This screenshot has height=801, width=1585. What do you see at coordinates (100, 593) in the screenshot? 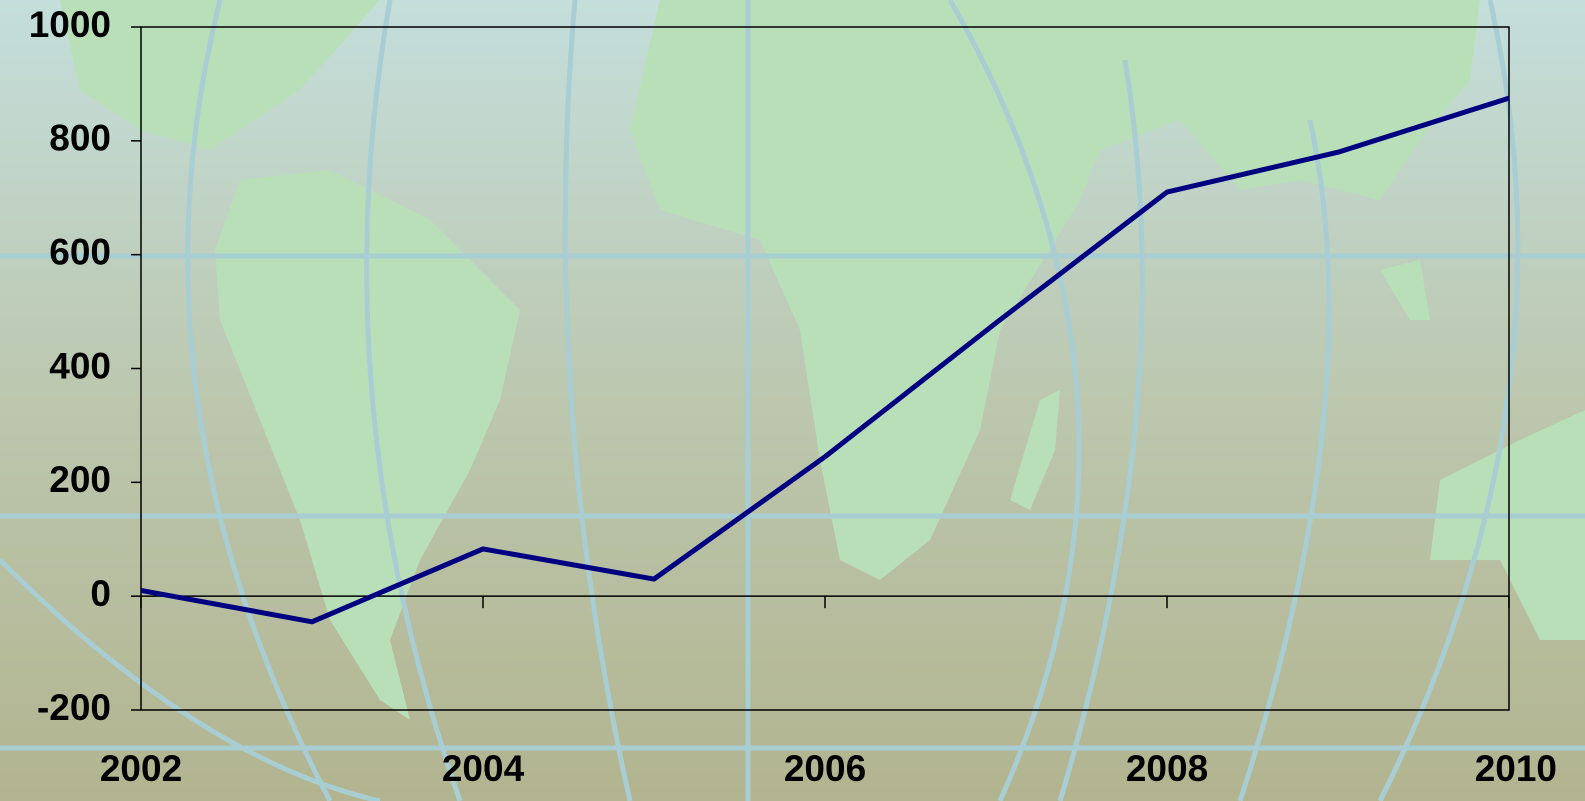
I see `y-tick-label: 0` at bounding box center [100, 593].